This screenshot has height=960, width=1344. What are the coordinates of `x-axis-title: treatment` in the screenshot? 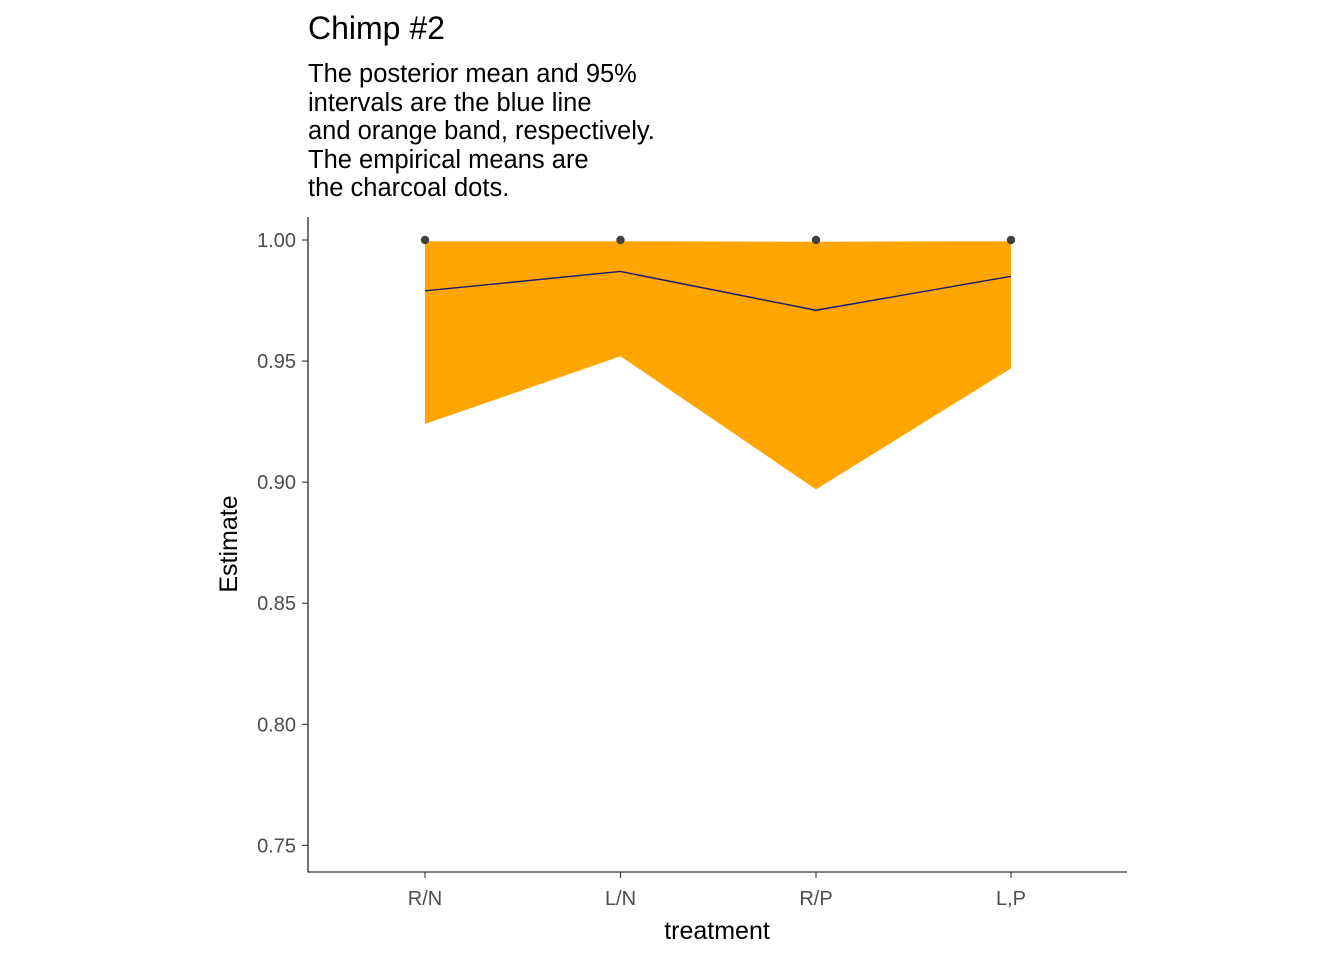 It's located at (717, 931).